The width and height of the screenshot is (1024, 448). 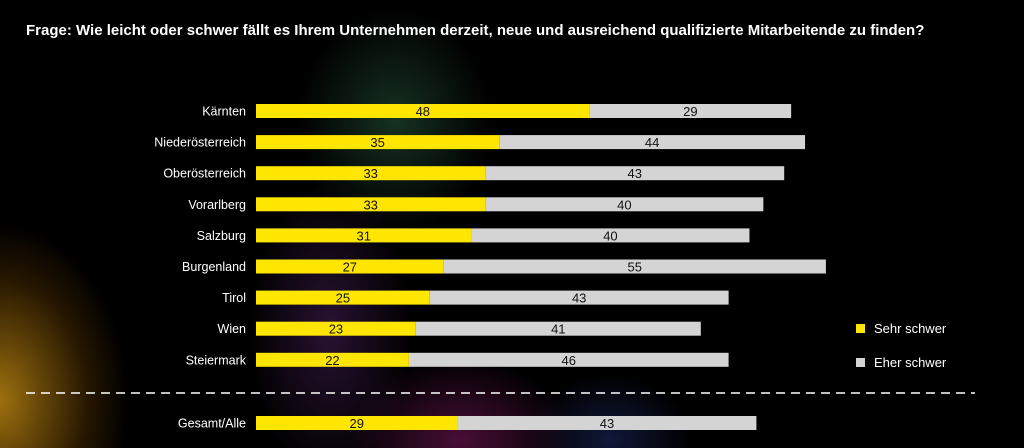 I want to click on data-label-sehr-schwer-burgenland: 27, so click(x=350, y=267).